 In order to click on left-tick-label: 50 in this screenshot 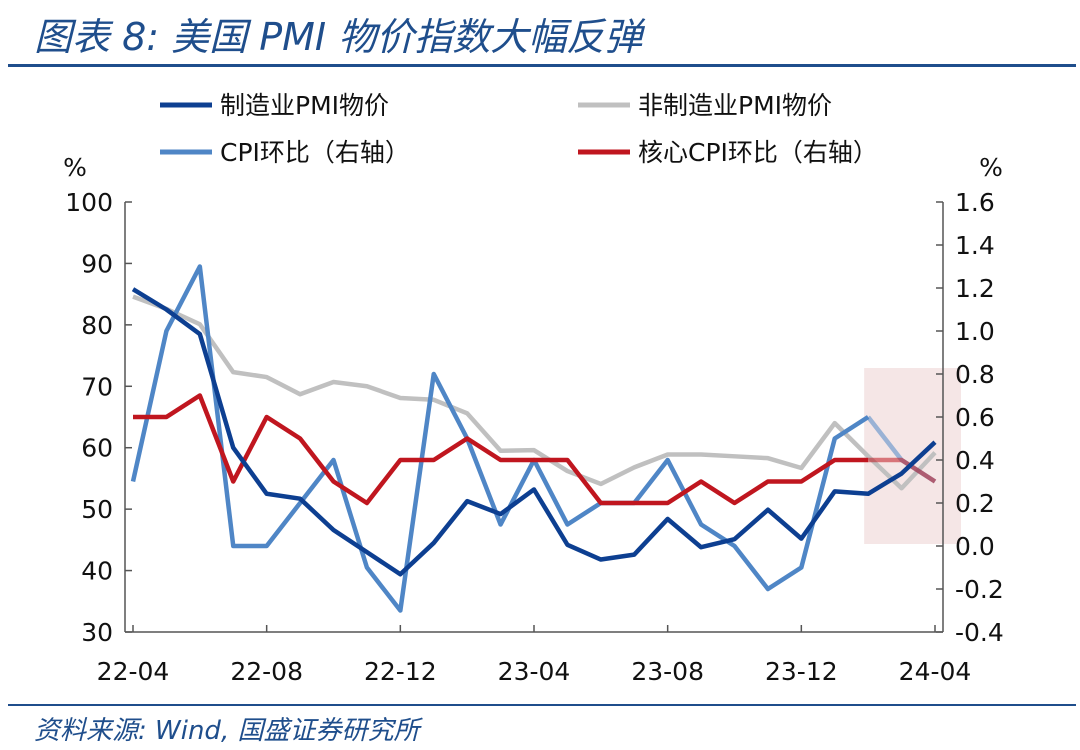, I will do `click(97, 509)`.